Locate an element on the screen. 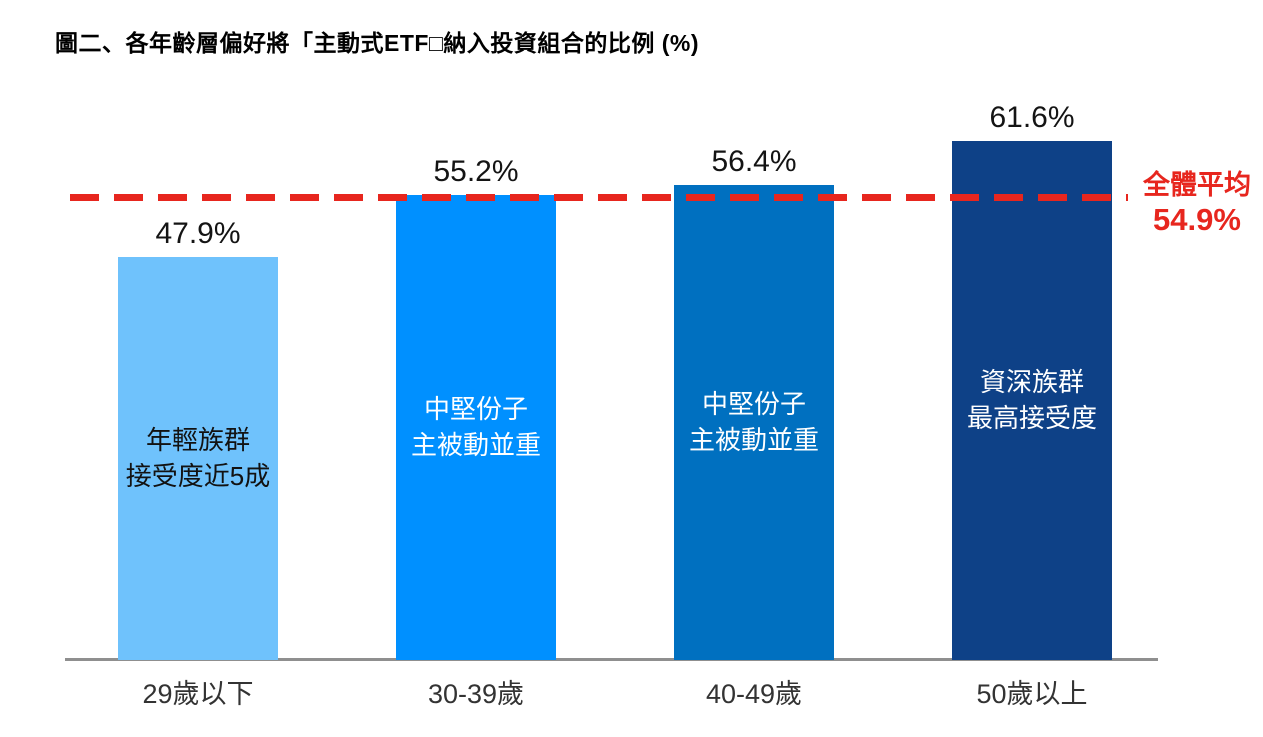 The width and height of the screenshot is (1263, 737). bar-annotation-line: 最高接受度 is located at coordinates (1031, 417).